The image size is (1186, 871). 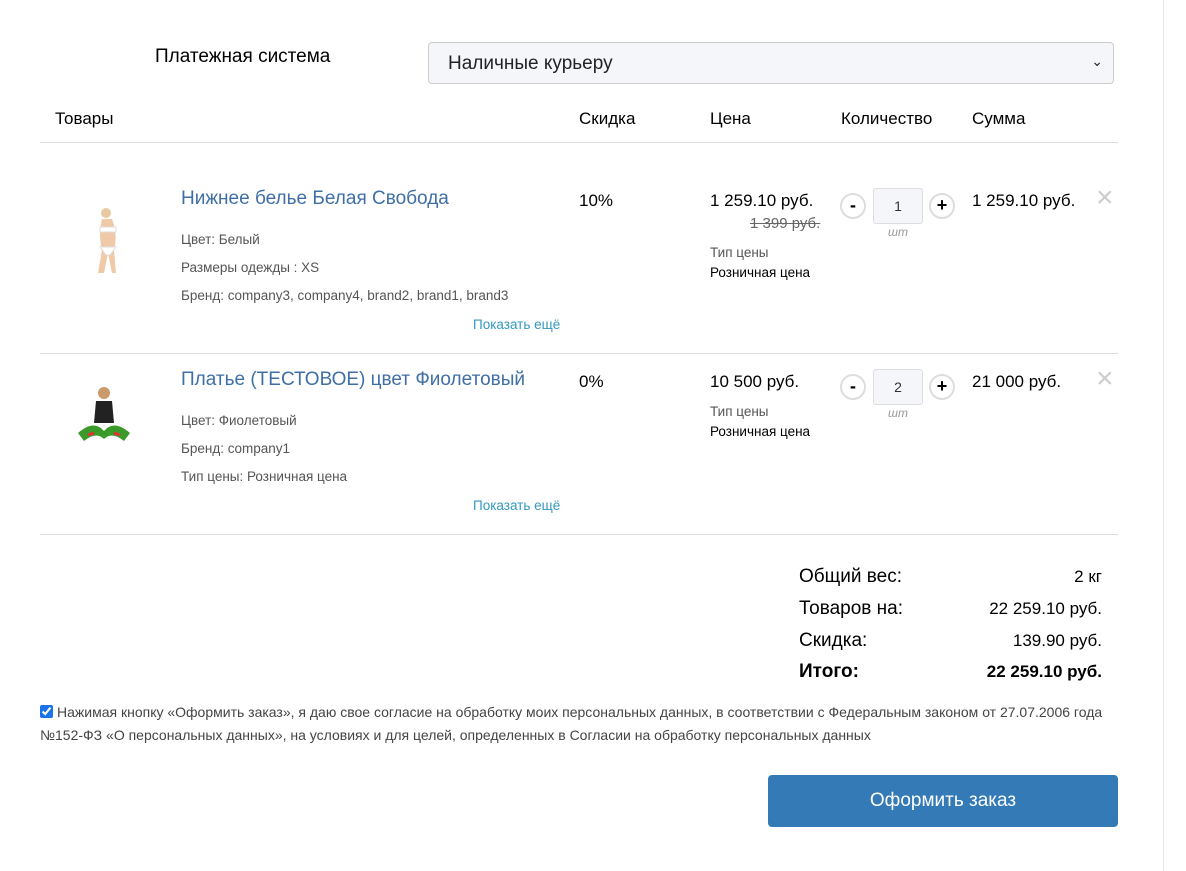 I want to click on payment-system-select: Наличные курьеру ⌄, so click(x=771, y=63).